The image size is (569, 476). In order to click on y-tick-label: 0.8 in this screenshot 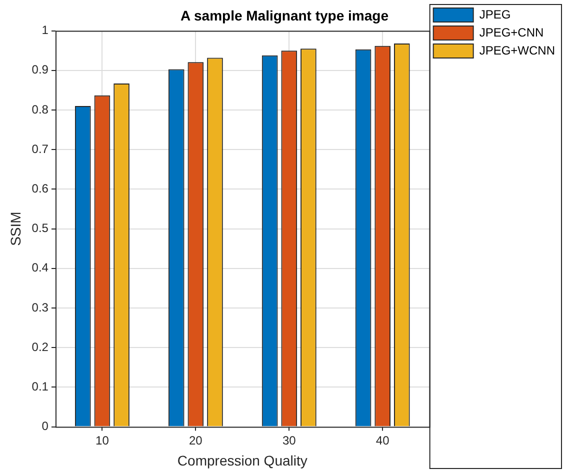, I will do `click(40, 109)`.